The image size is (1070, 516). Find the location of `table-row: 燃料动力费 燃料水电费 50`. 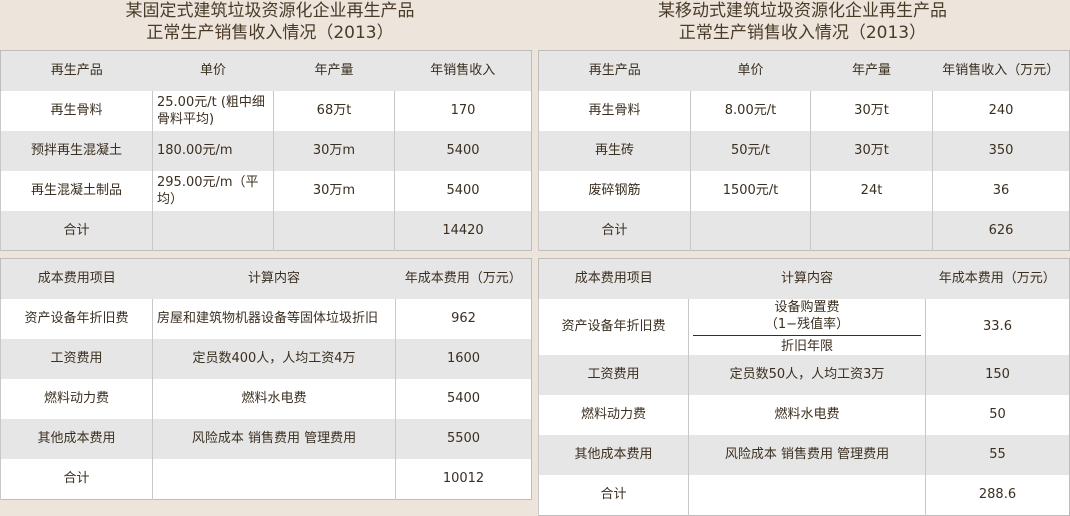

table-row: 燃料动力费 燃料水电费 50 is located at coordinates (804, 414).